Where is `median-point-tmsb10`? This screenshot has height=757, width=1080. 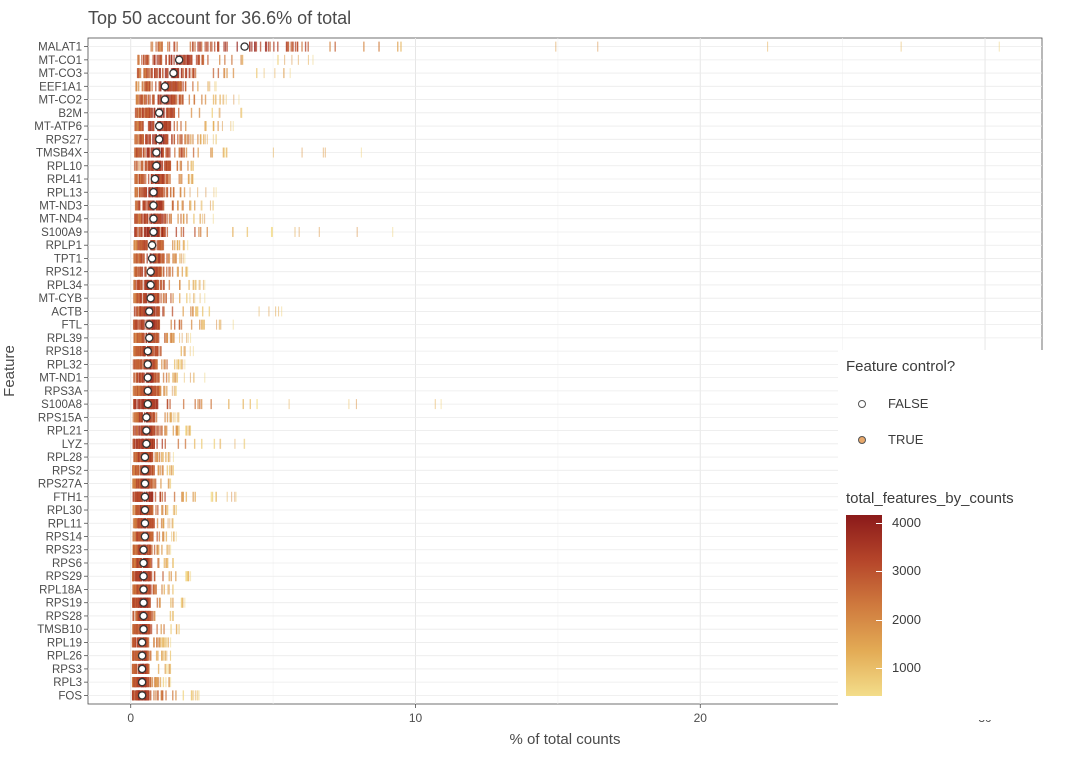 median-point-tmsb10 is located at coordinates (143, 629).